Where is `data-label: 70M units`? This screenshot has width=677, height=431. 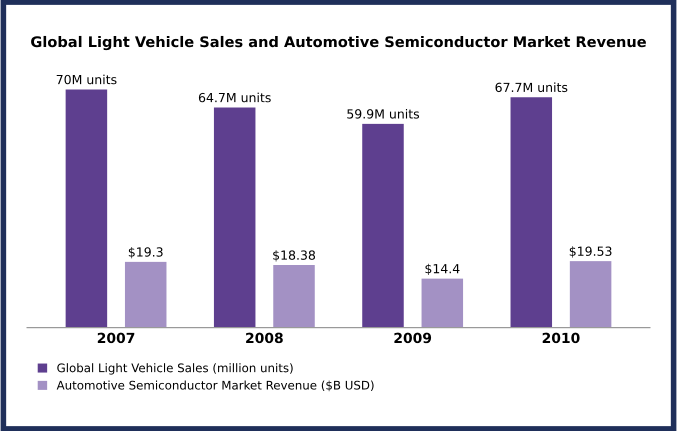 data-label: 70M units is located at coordinates (86, 79).